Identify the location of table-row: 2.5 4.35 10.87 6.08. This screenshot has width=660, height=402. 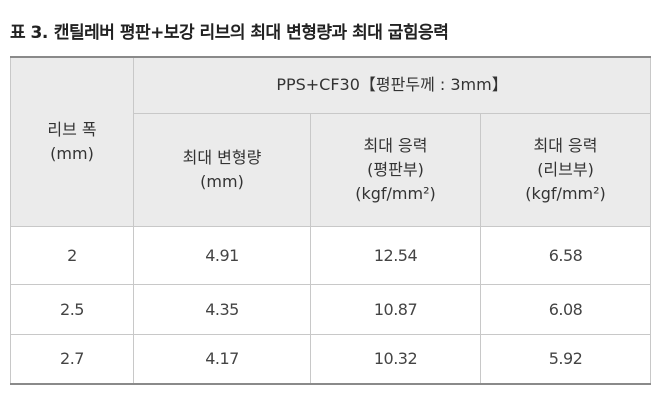
(331, 309).